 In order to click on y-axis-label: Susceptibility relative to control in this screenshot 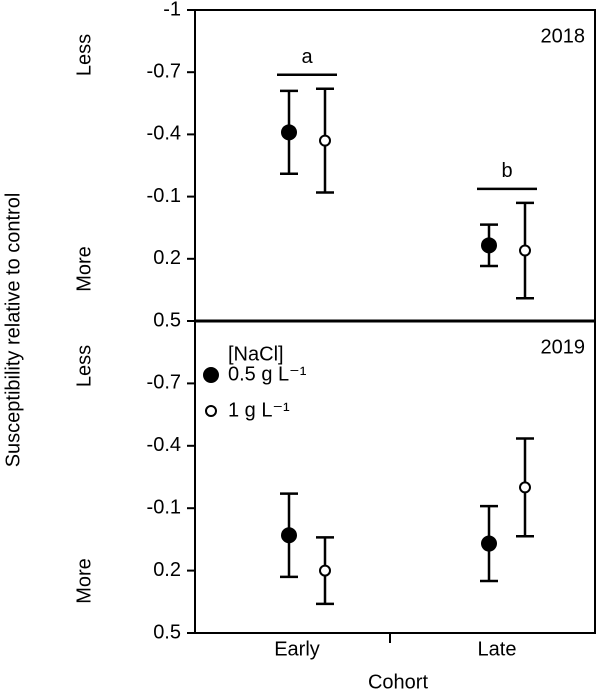, I will do `click(13, 330)`.